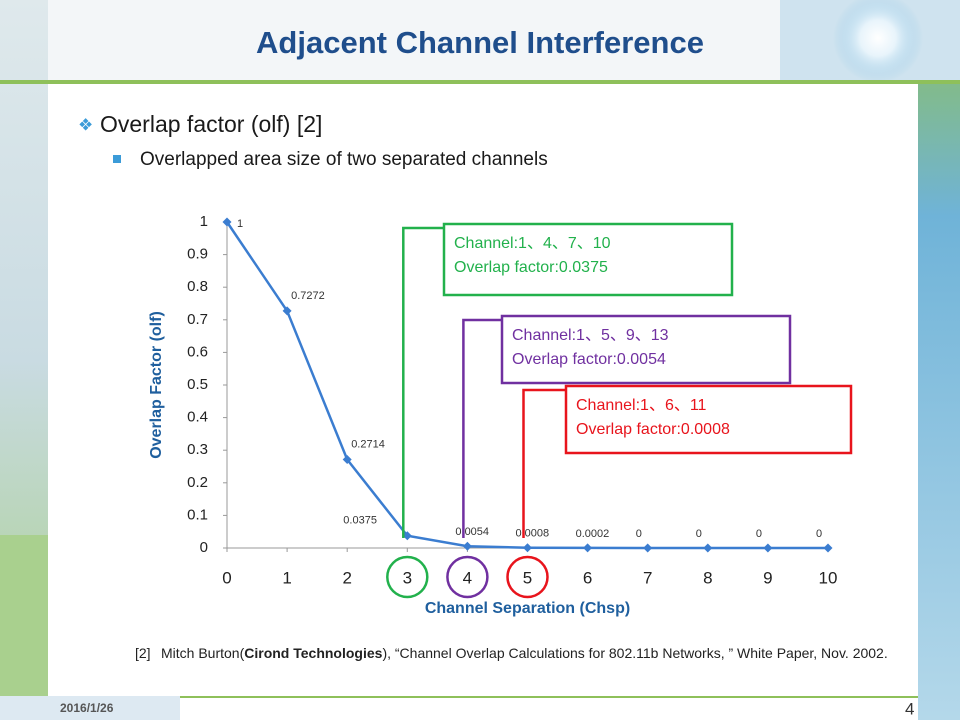 Image resolution: width=960 pixels, height=720 pixels. What do you see at coordinates (590, 335) in the screenshot?
I see `annotation-text: Channel:1、5、9、13` at bounding box center [590, 335].